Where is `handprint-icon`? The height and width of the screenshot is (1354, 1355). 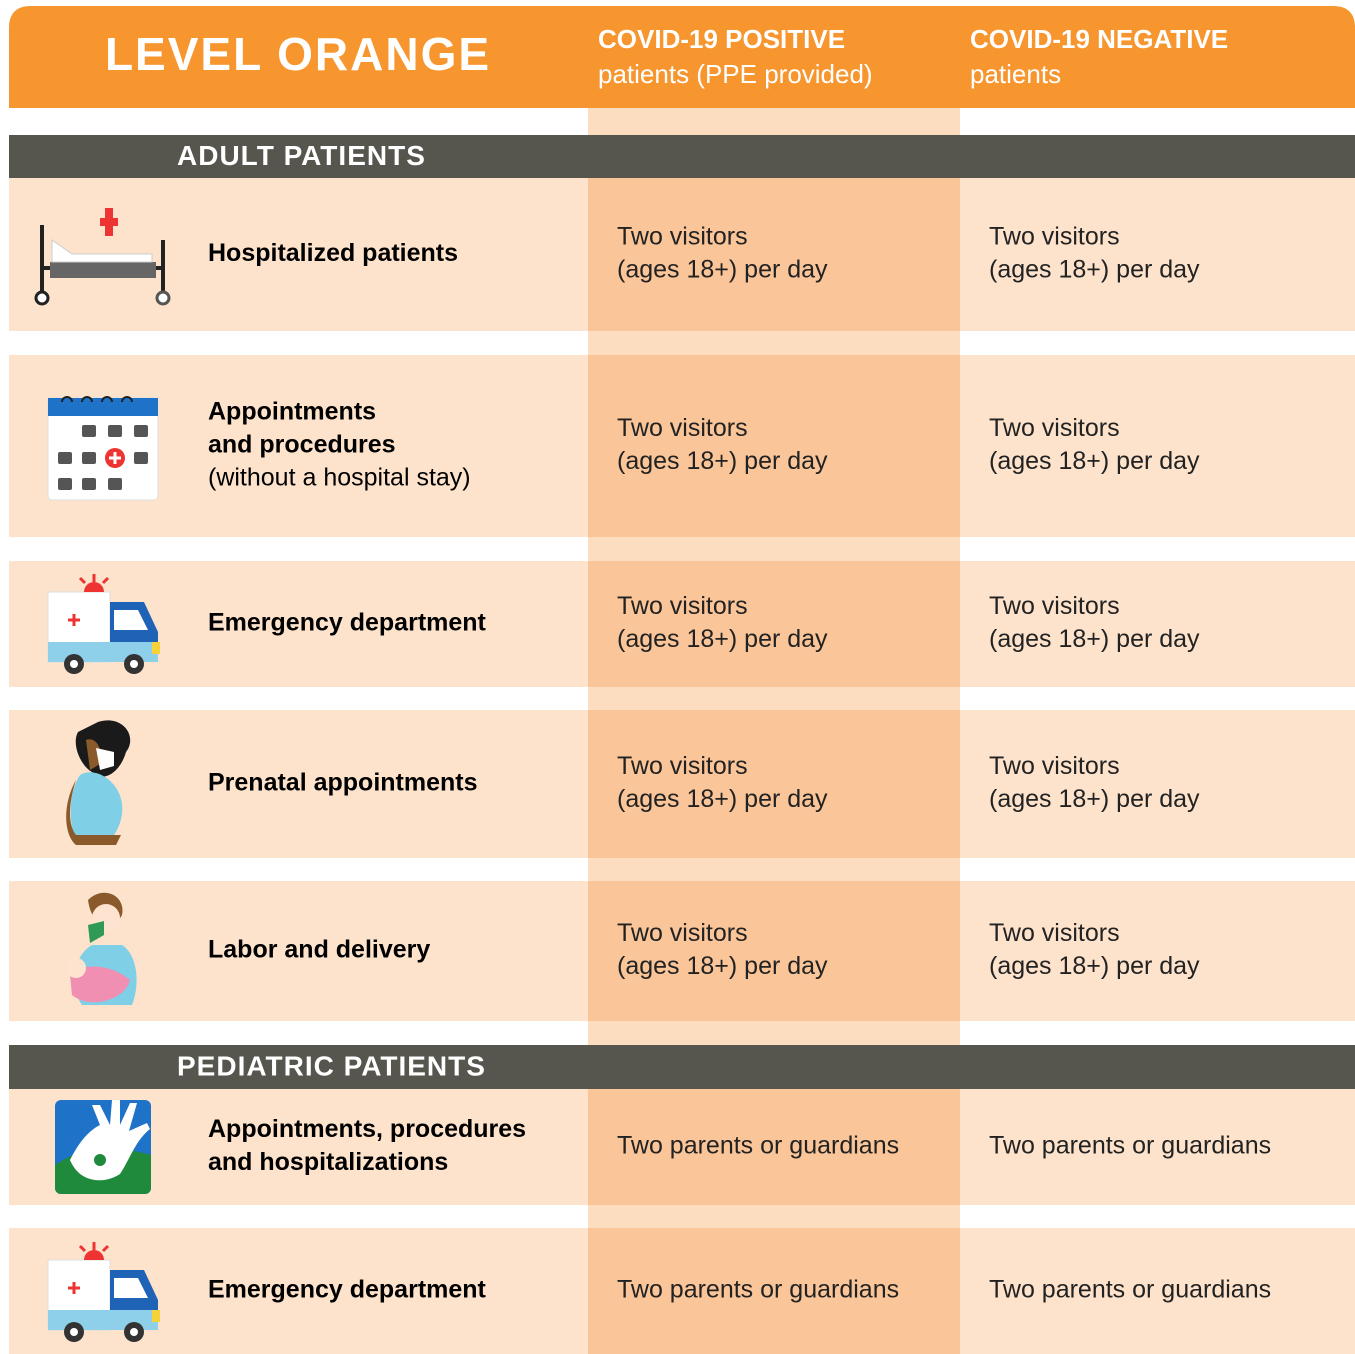
handprint-icon is located at coordinates (103, 1147).